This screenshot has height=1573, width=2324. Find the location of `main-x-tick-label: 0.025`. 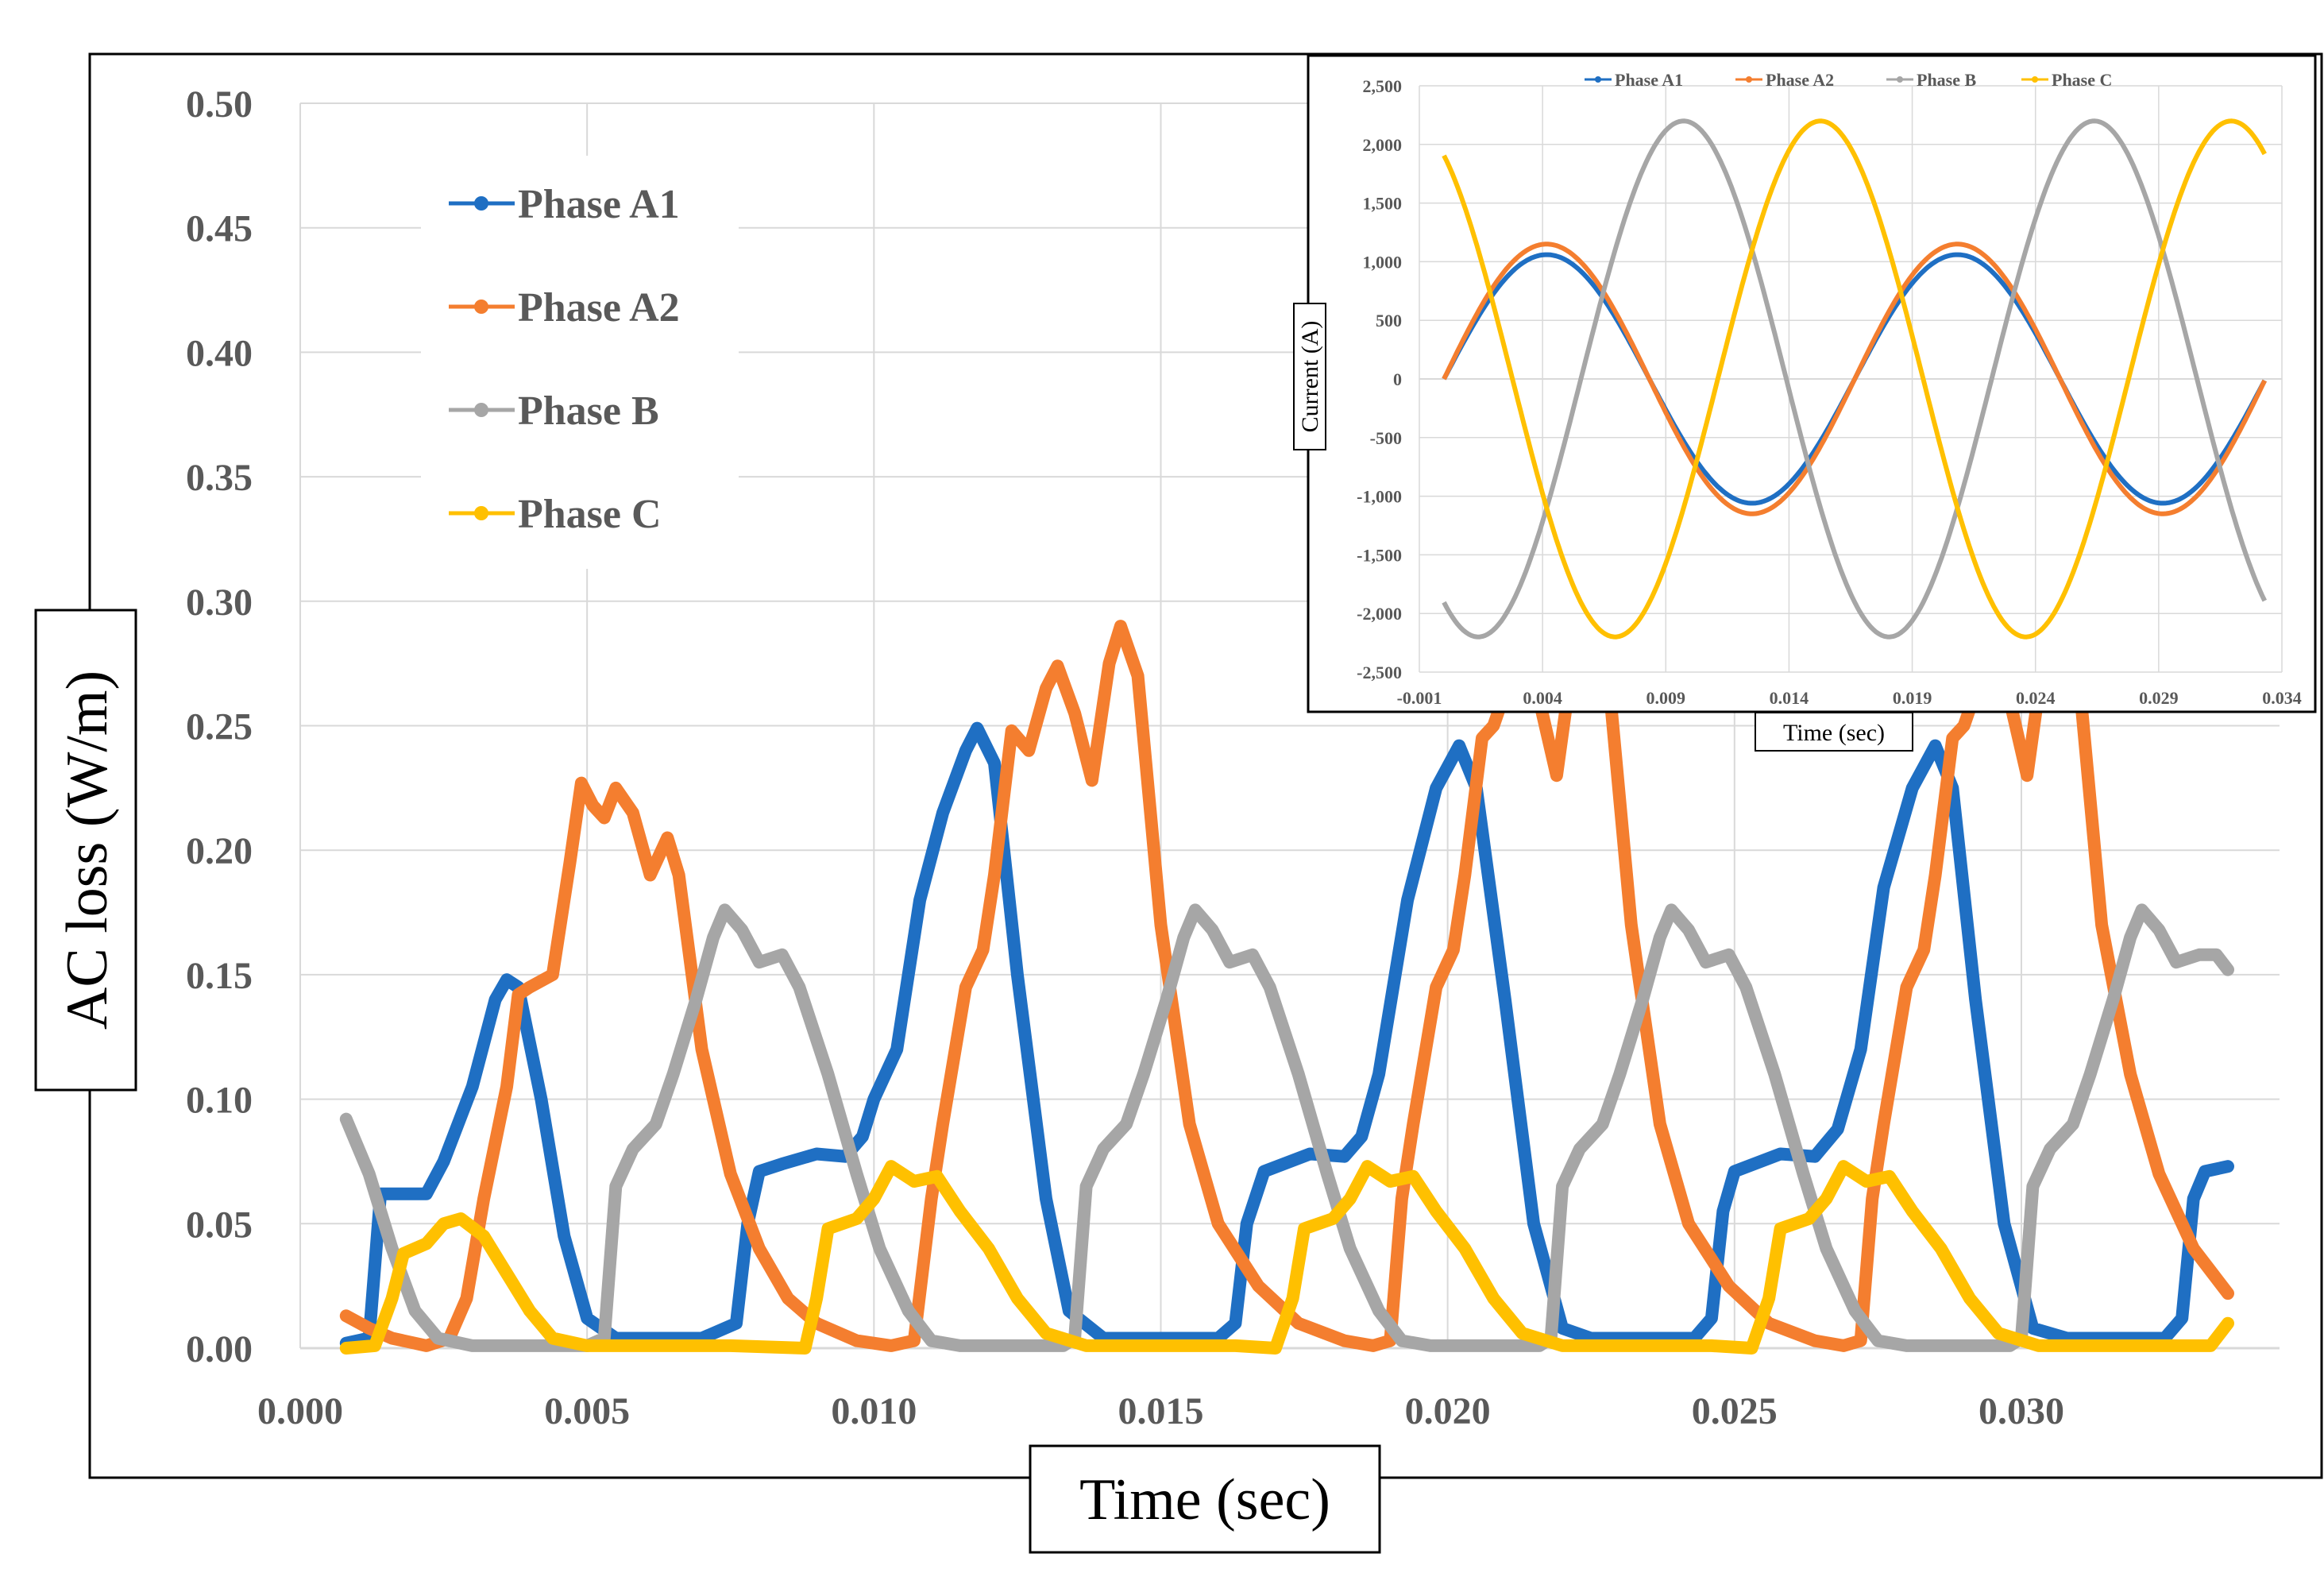

main-x-tick-label: 0.025 is located at coordinates (1735, 1411).